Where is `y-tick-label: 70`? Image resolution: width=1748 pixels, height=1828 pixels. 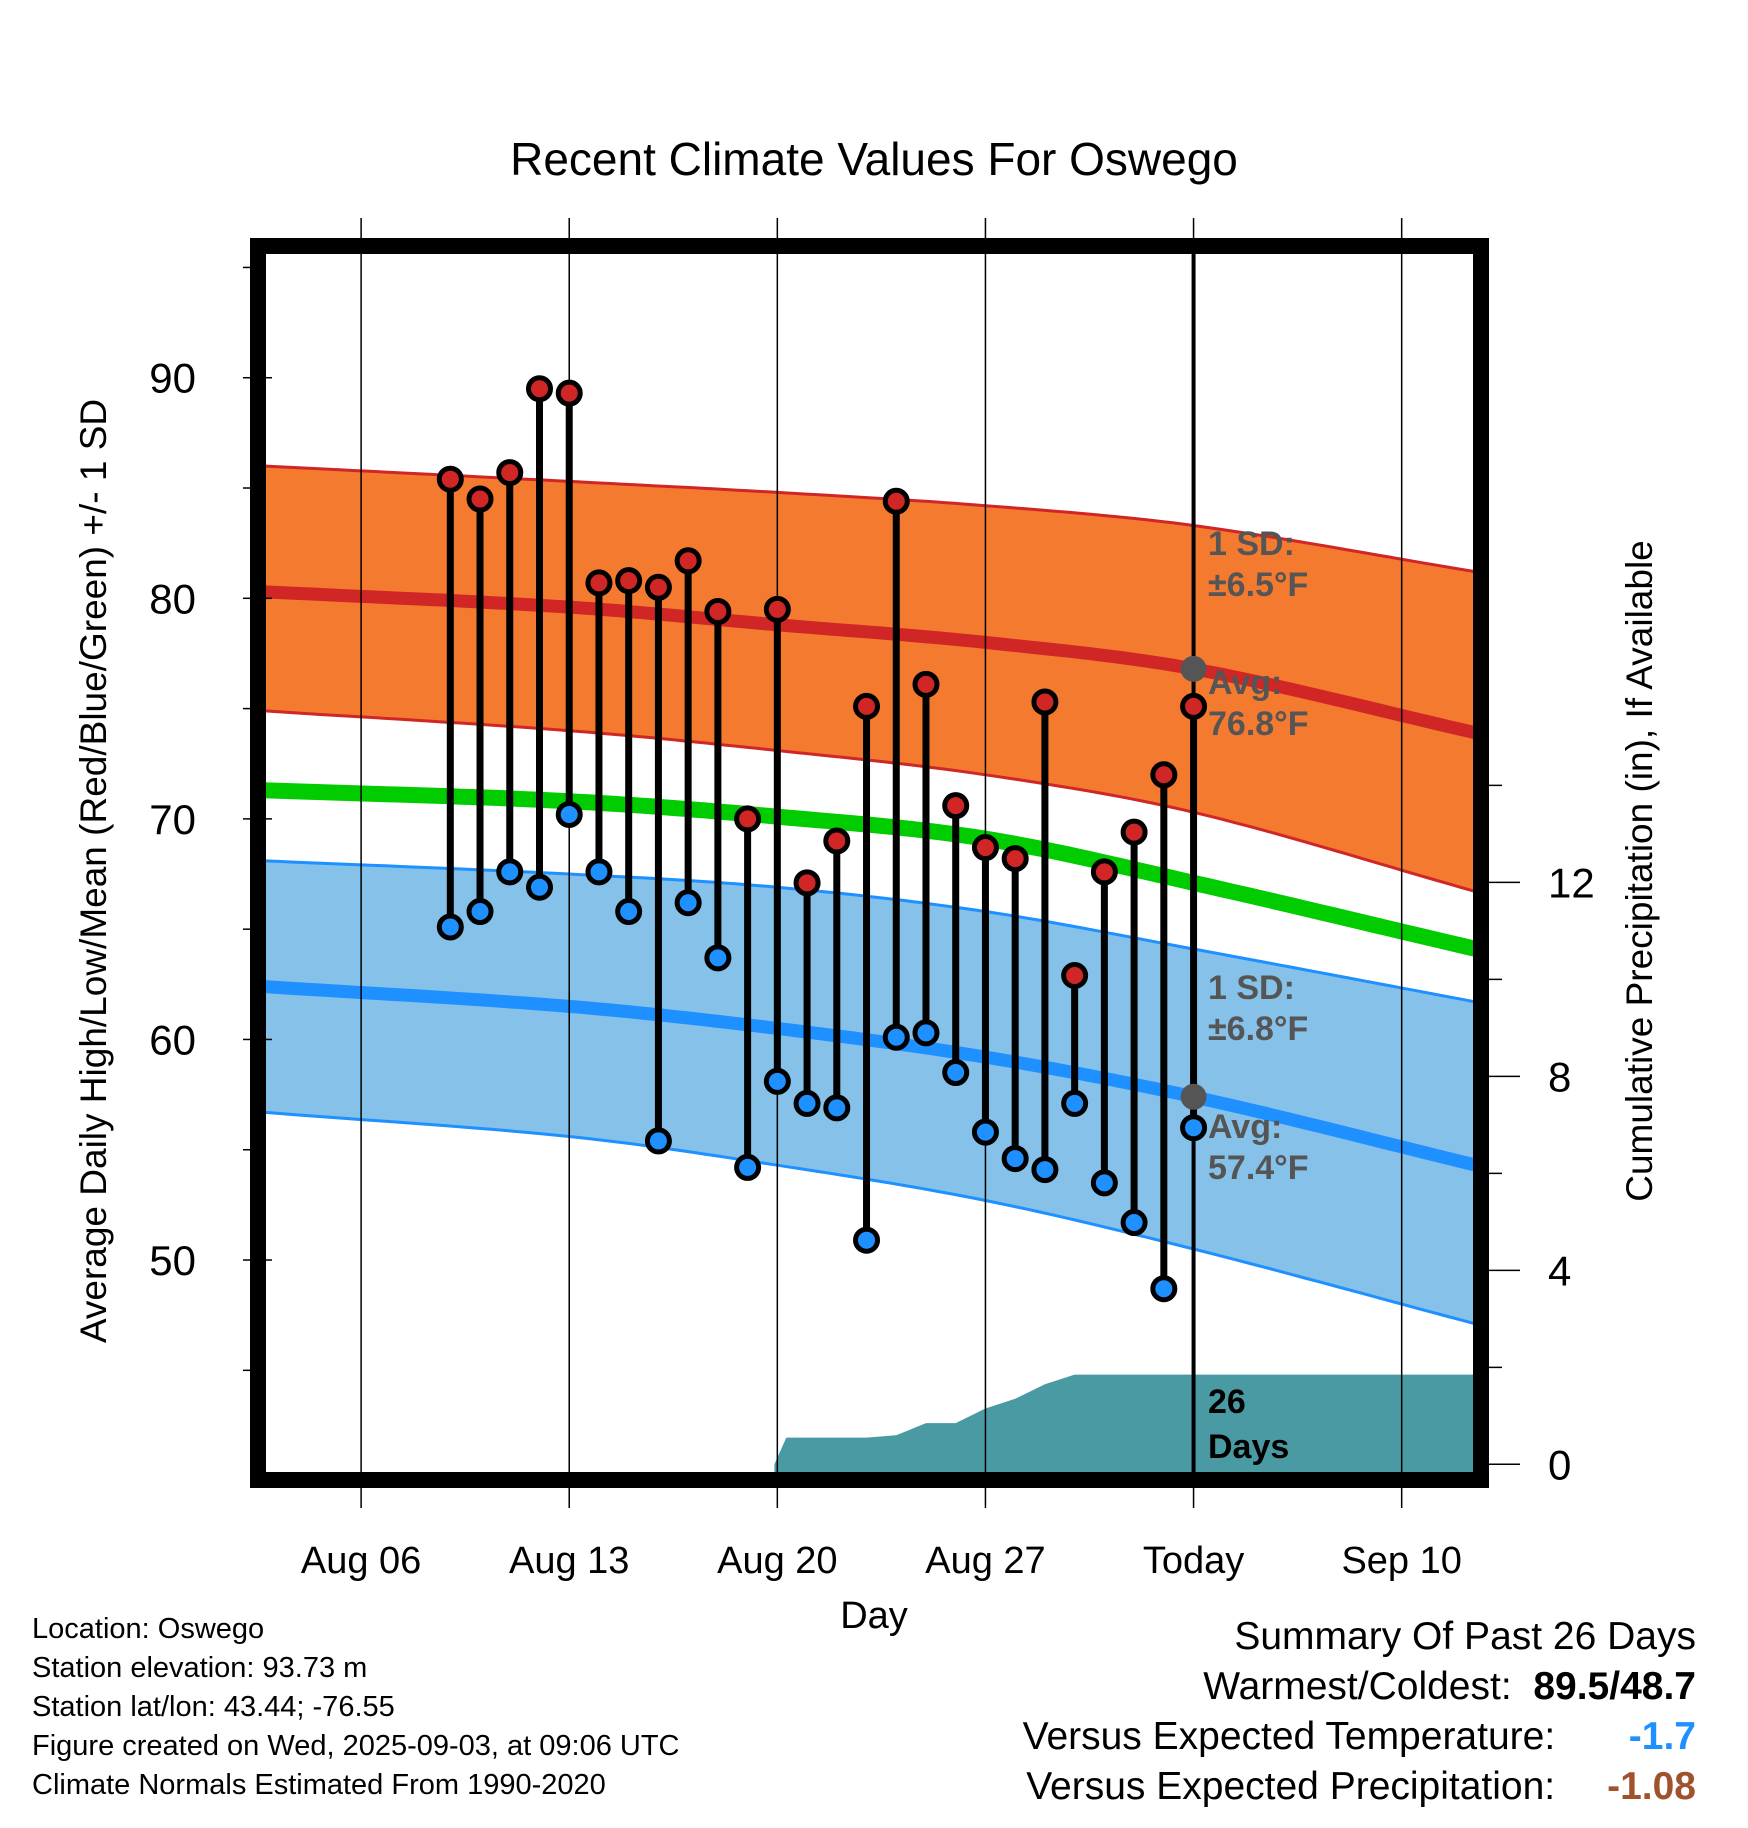 y-tick-label: 70 is located at coordinates (172, 819).